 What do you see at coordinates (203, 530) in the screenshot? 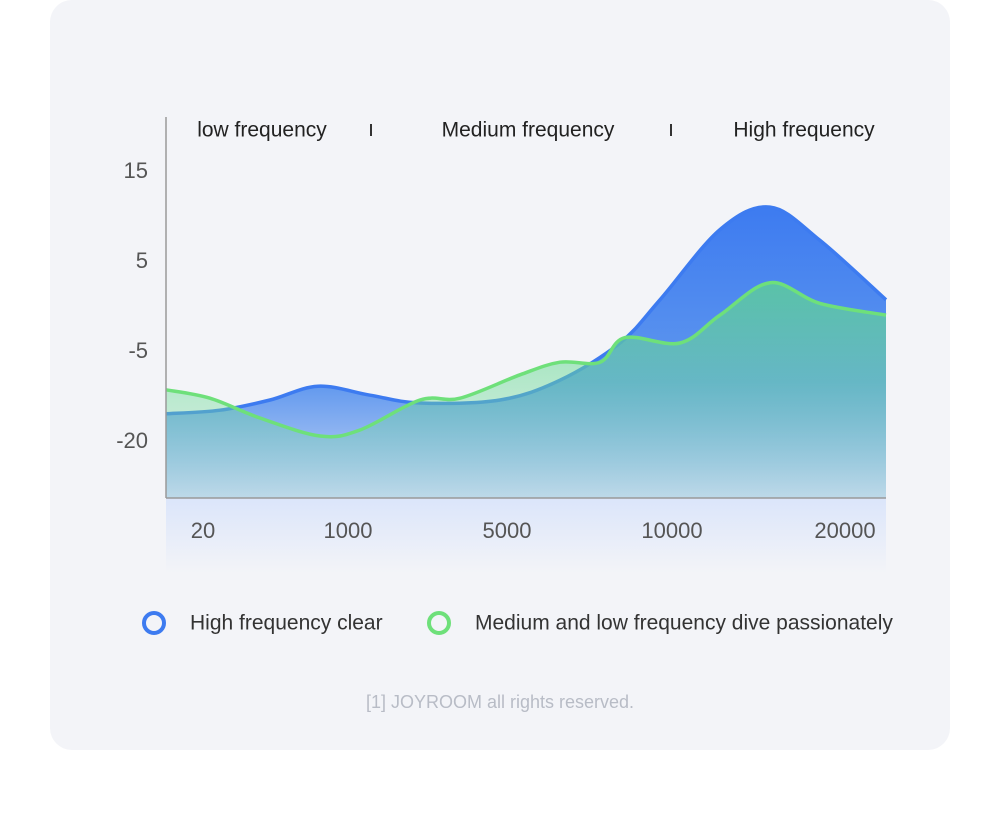
I see `x-tick-label: 20` at bounding box center [203, 530].